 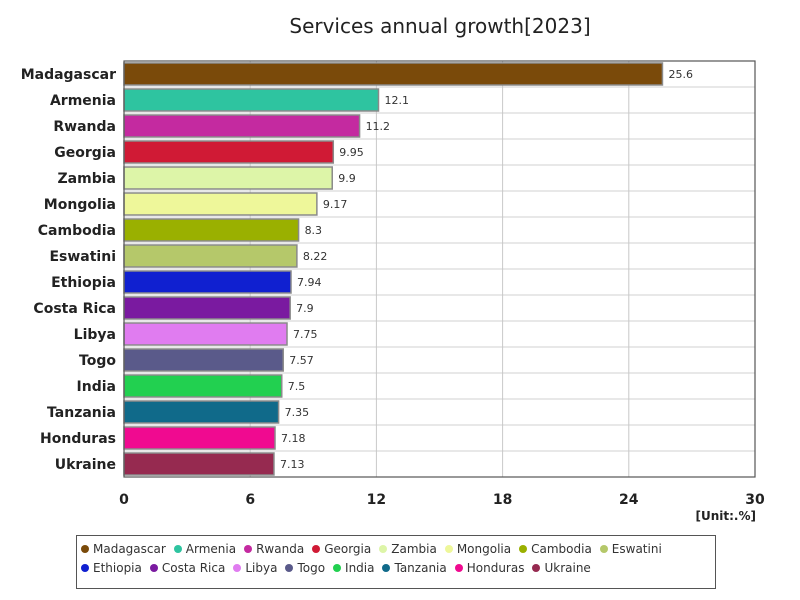 What do you see at coordinates (397, 100) in the screenshot?
I see `value-label: 12.1` at bounding box center [397, 100].